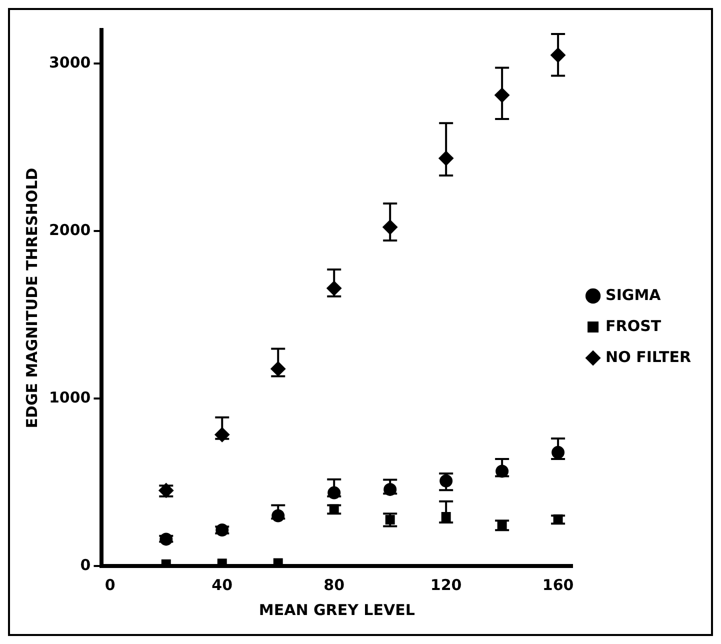  Describe the element at coordinates (70, 397) in the screenshot. I see `y-tick-label: 1000` at that location.